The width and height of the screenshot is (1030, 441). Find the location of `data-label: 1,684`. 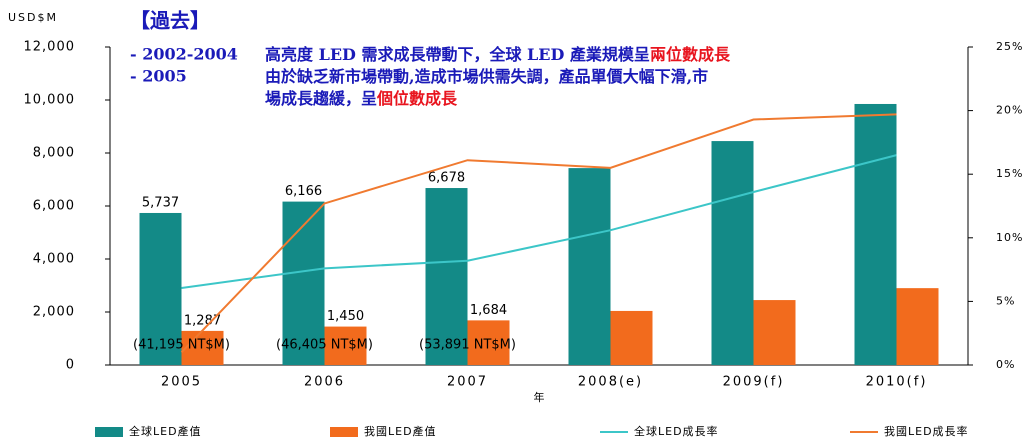

data-label: 1,684 is located at coordinates (488, 310).